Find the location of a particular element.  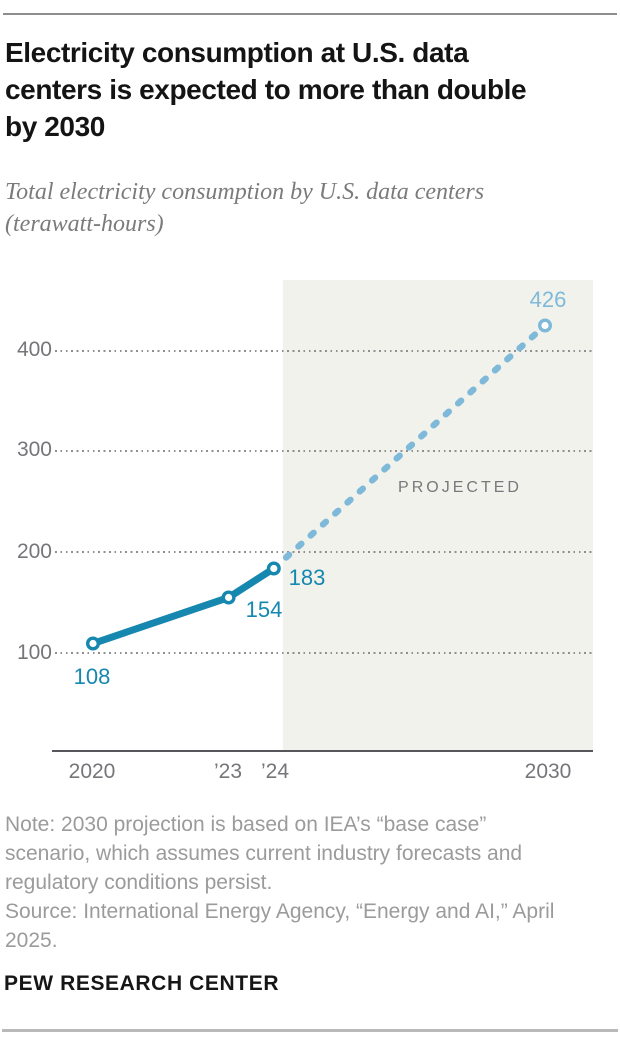

bottom-divider is located at coordinates (310, 1030).